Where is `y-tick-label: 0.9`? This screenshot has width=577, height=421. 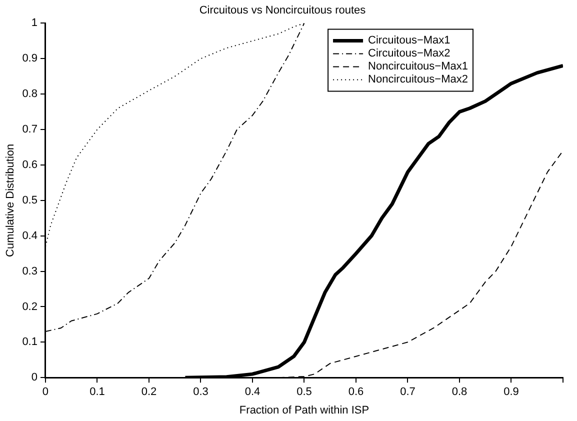
y-tick-label: 0.9 is located at coordinates (30, 58).